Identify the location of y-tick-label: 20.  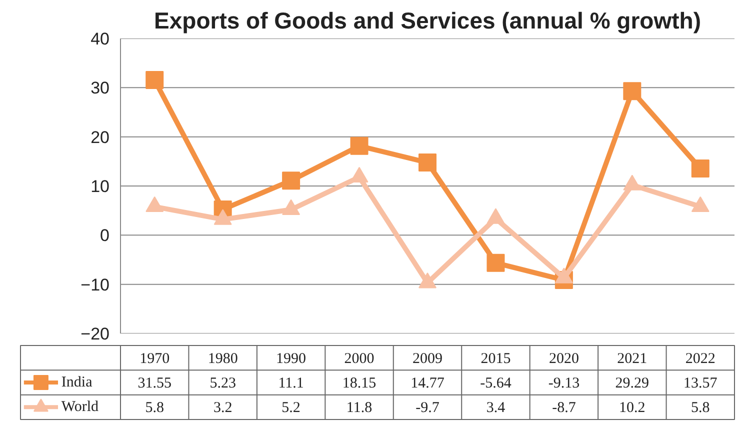
(100, 137).